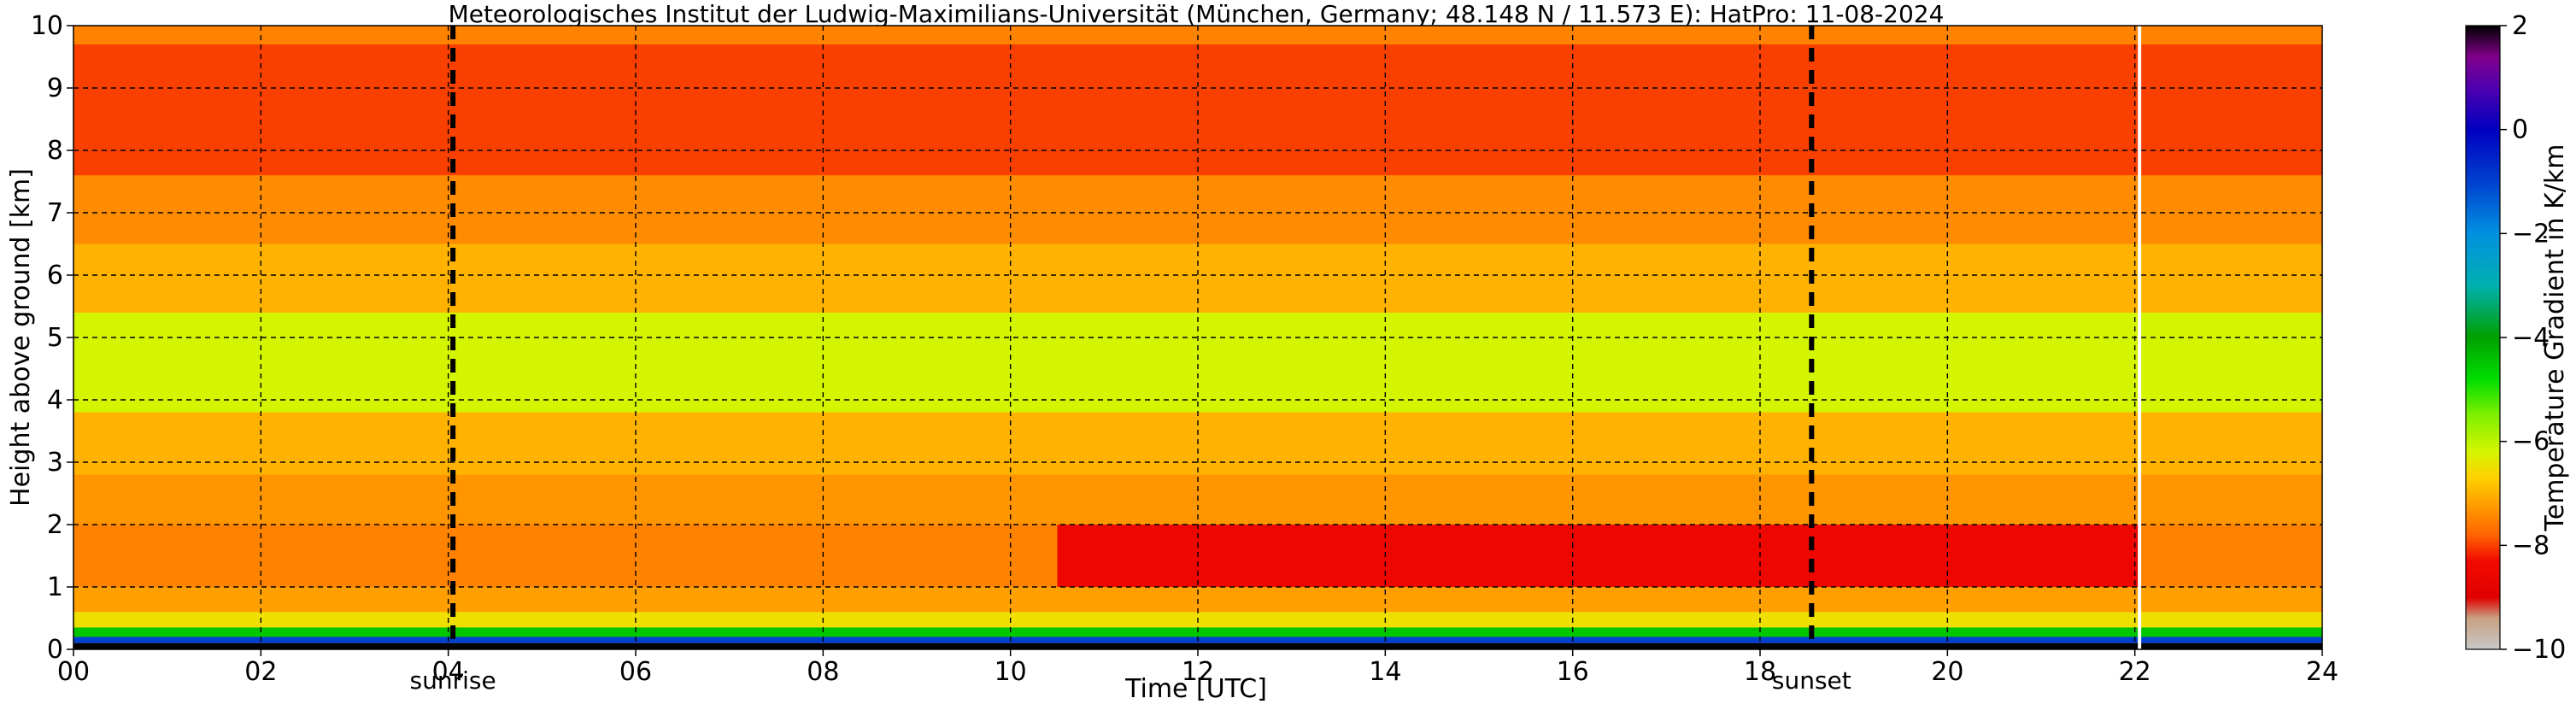  Describe the element at coordinates (1385, 672) in the screenshot. I see `x-tick-label: 14` at that location.